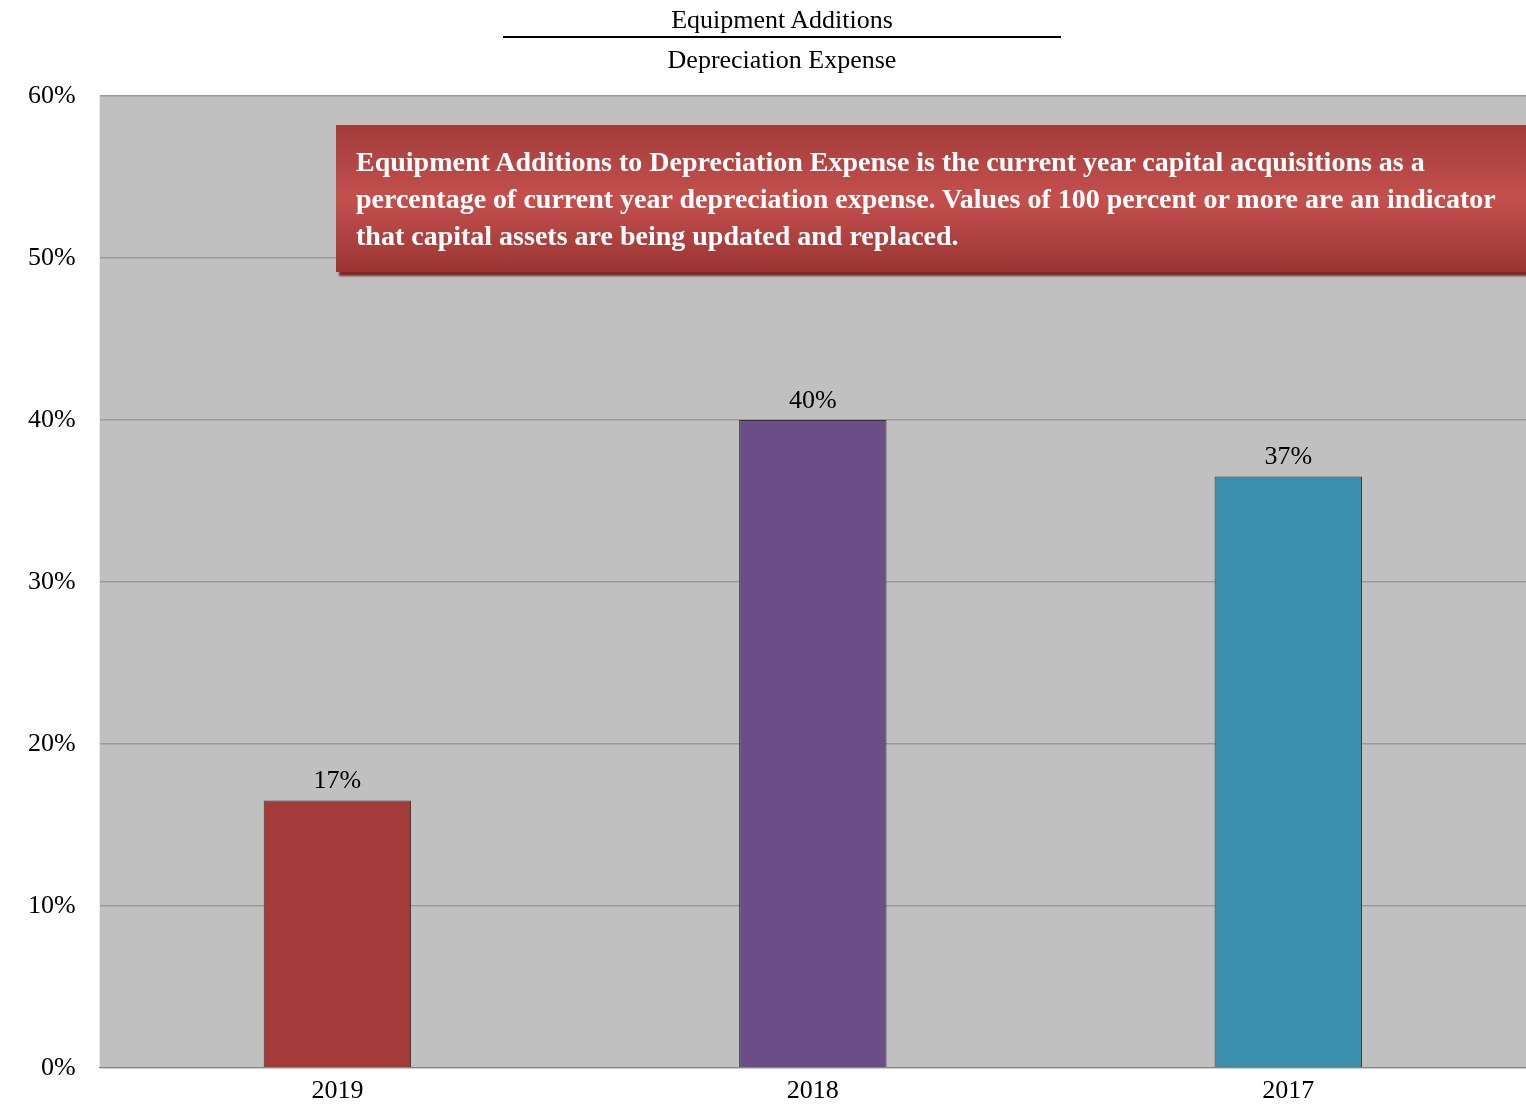  What do you see at coordinates (931, 198) in the screenshot?
I see `annotation: Equipment Additions to Depreciation Expense is the current year capital acquisitions as a percentage of current year depreciation expense. Values of 100 percent or more are an indicator that capital assets are being updated and replaced.` at bounding box center [931, 198].